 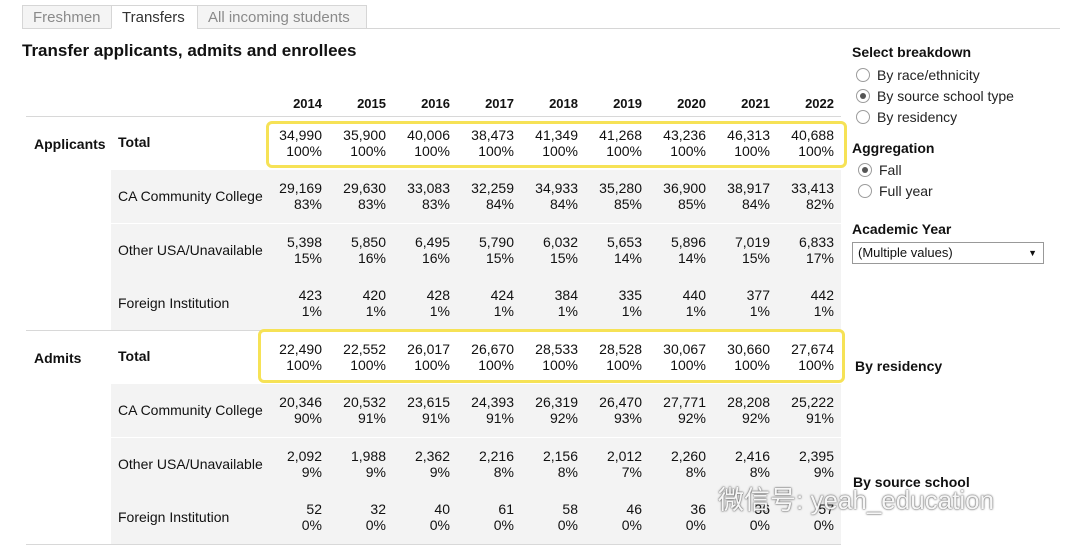 What do you see at coordinates (935, 96) in the screenshot?
I see `radio-by-source-school-type: By source school type` at bounding box center [935, 96].